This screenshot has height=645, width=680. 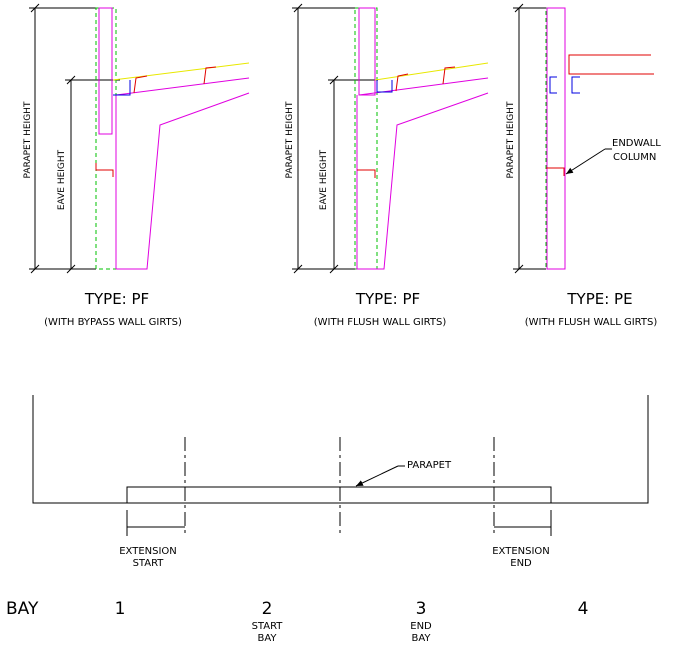 I want to click on extension-start-line2: START, so click(x=149, y=563).